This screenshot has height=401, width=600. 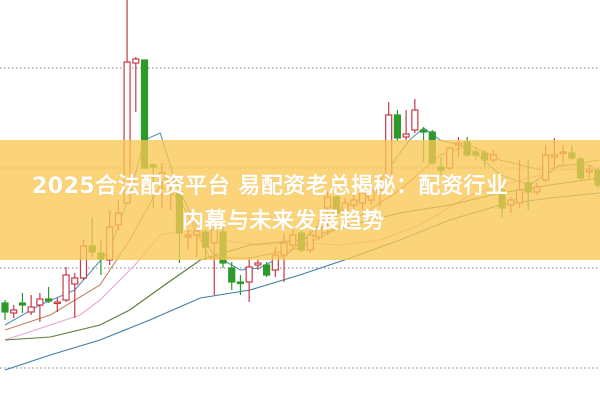 I want to click on title-line-1: 2025合法配资平台 易配资老总揭秘：配资行业, so click(x=270, y=186).